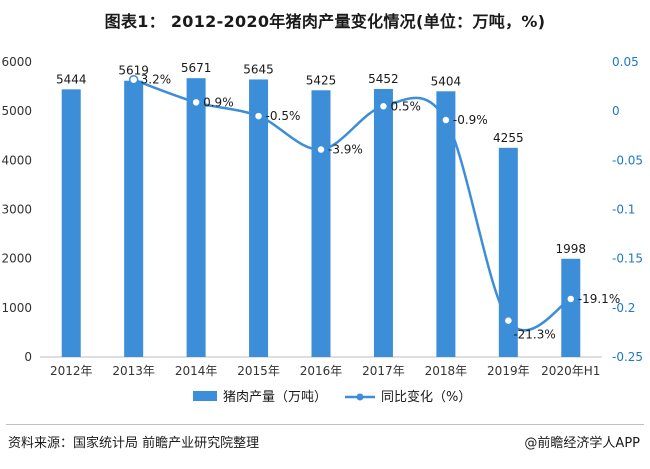  Describe the element at coordinates (325, 424) in the screenshot. I see `footer-divider` at that location.